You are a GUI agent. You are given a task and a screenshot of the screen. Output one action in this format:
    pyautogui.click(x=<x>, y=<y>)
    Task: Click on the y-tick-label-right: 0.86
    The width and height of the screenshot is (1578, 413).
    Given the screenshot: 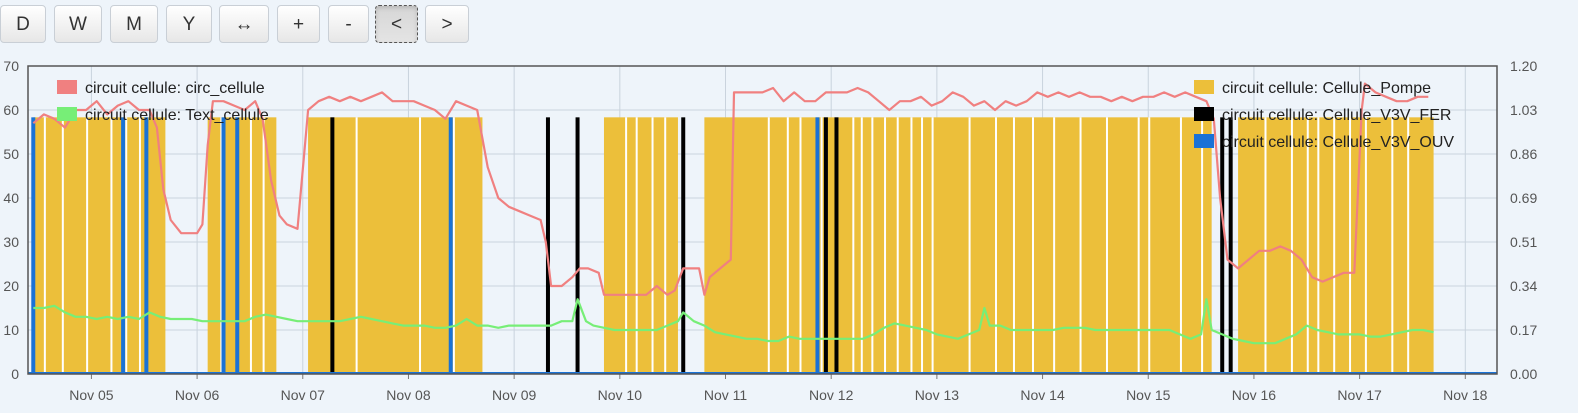 What is the action you would take?
    pyautogui.click(x=1523, y=154)
    